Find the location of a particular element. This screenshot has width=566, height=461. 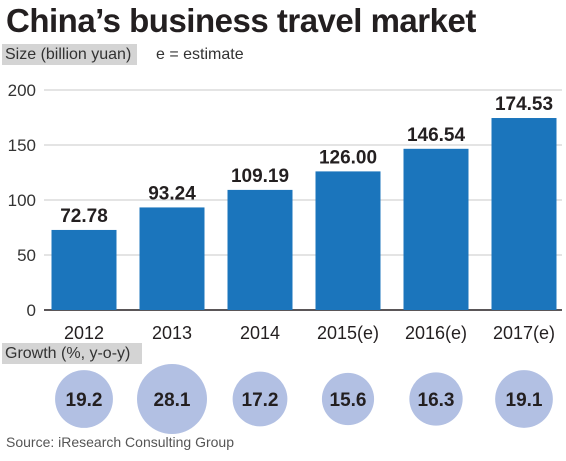

y-axis-ticks: 0 50 100 150 200 is located at coordinates (22, 200).